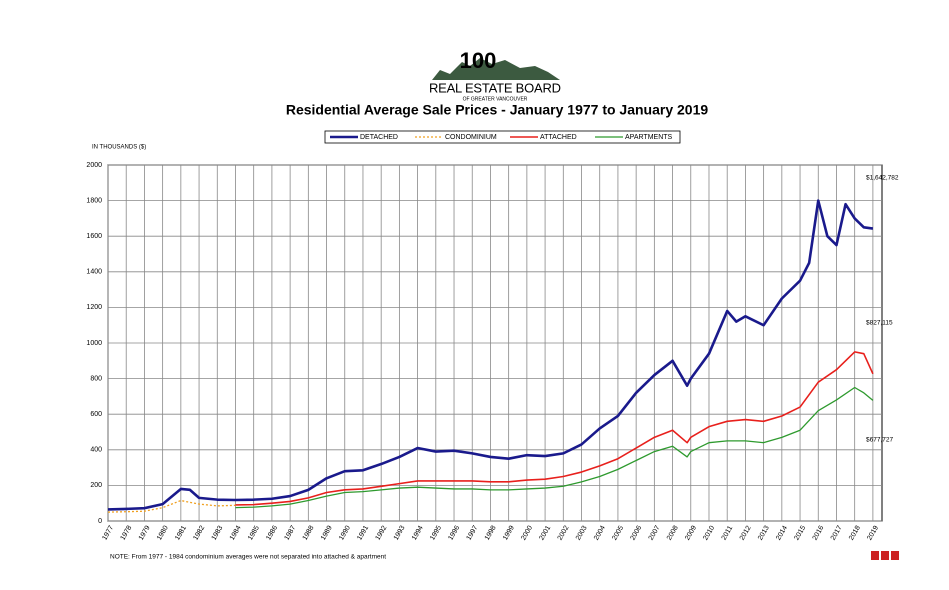 This screenshot has height=590, width=949. Describe the element at coordinates (691, 533) in the screenshot. I see `x-tick-label: 2009` at that location.